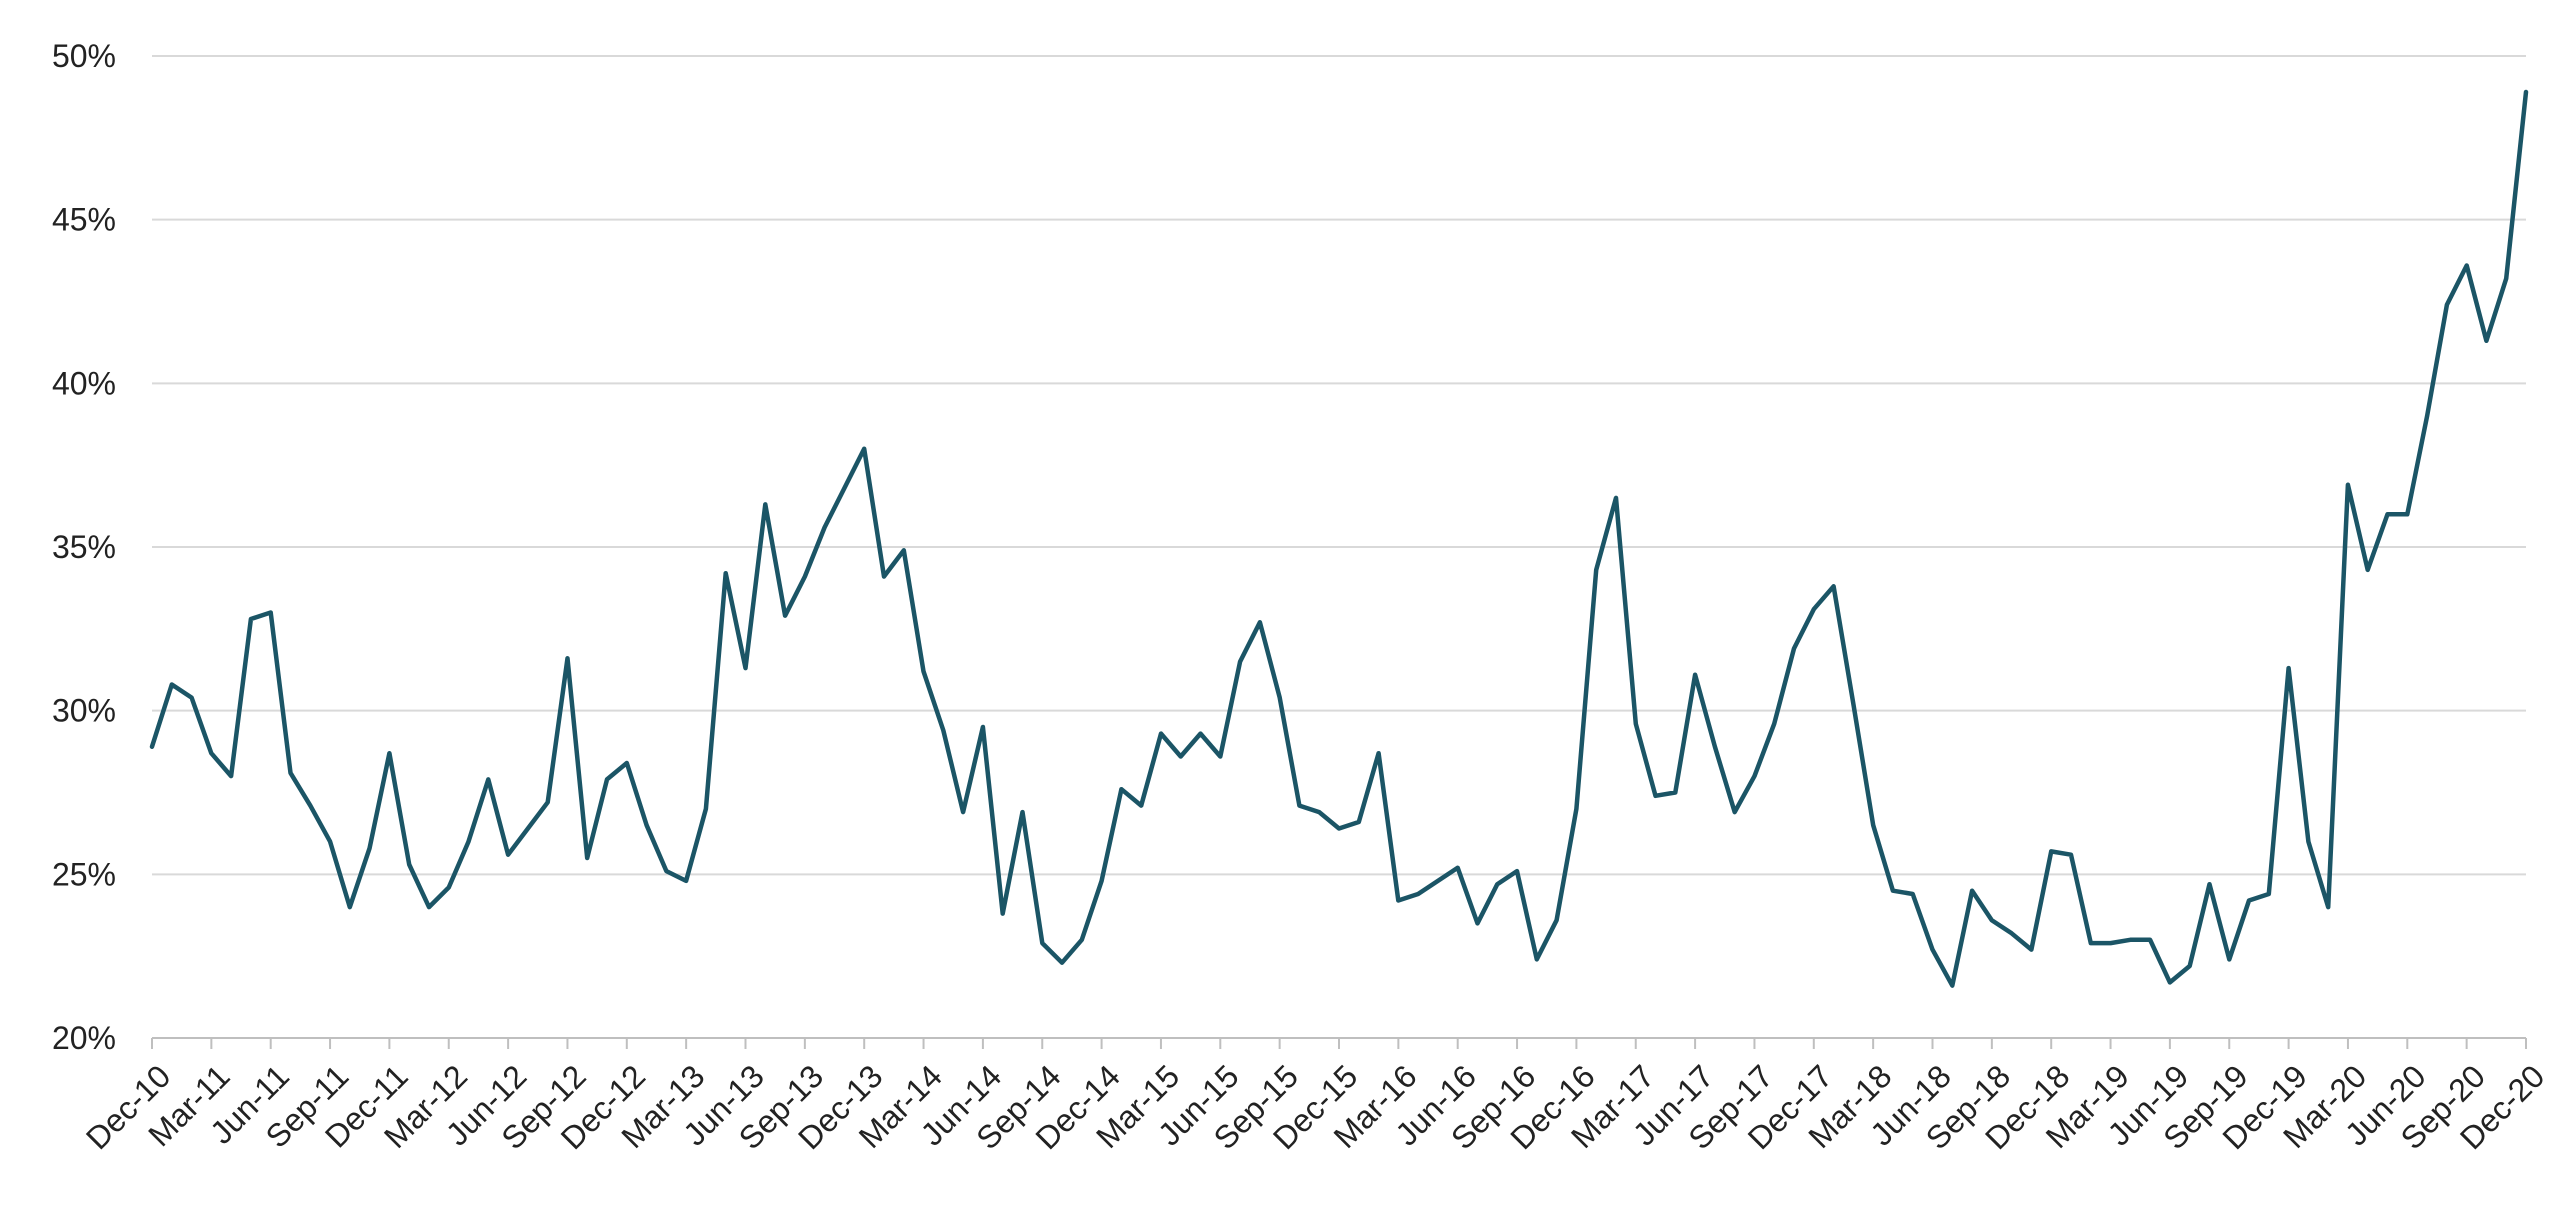 Image resolution: width=2560 pixels, height=1213 pixels. I want to click on x-axis, so click(1339, 1043).